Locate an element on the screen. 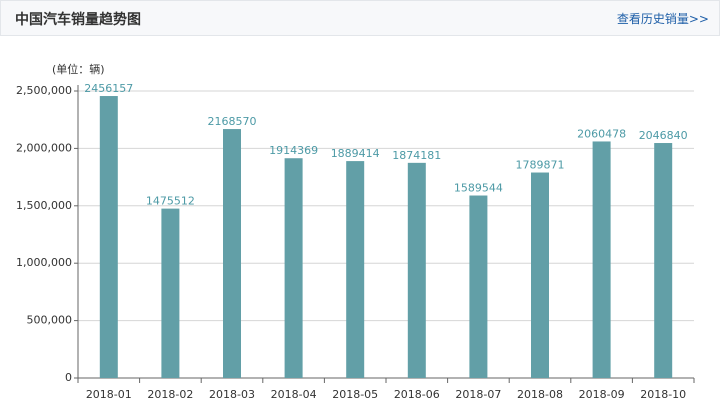  x-tick-label: 2018-02 is located at coordinates (170, 394).